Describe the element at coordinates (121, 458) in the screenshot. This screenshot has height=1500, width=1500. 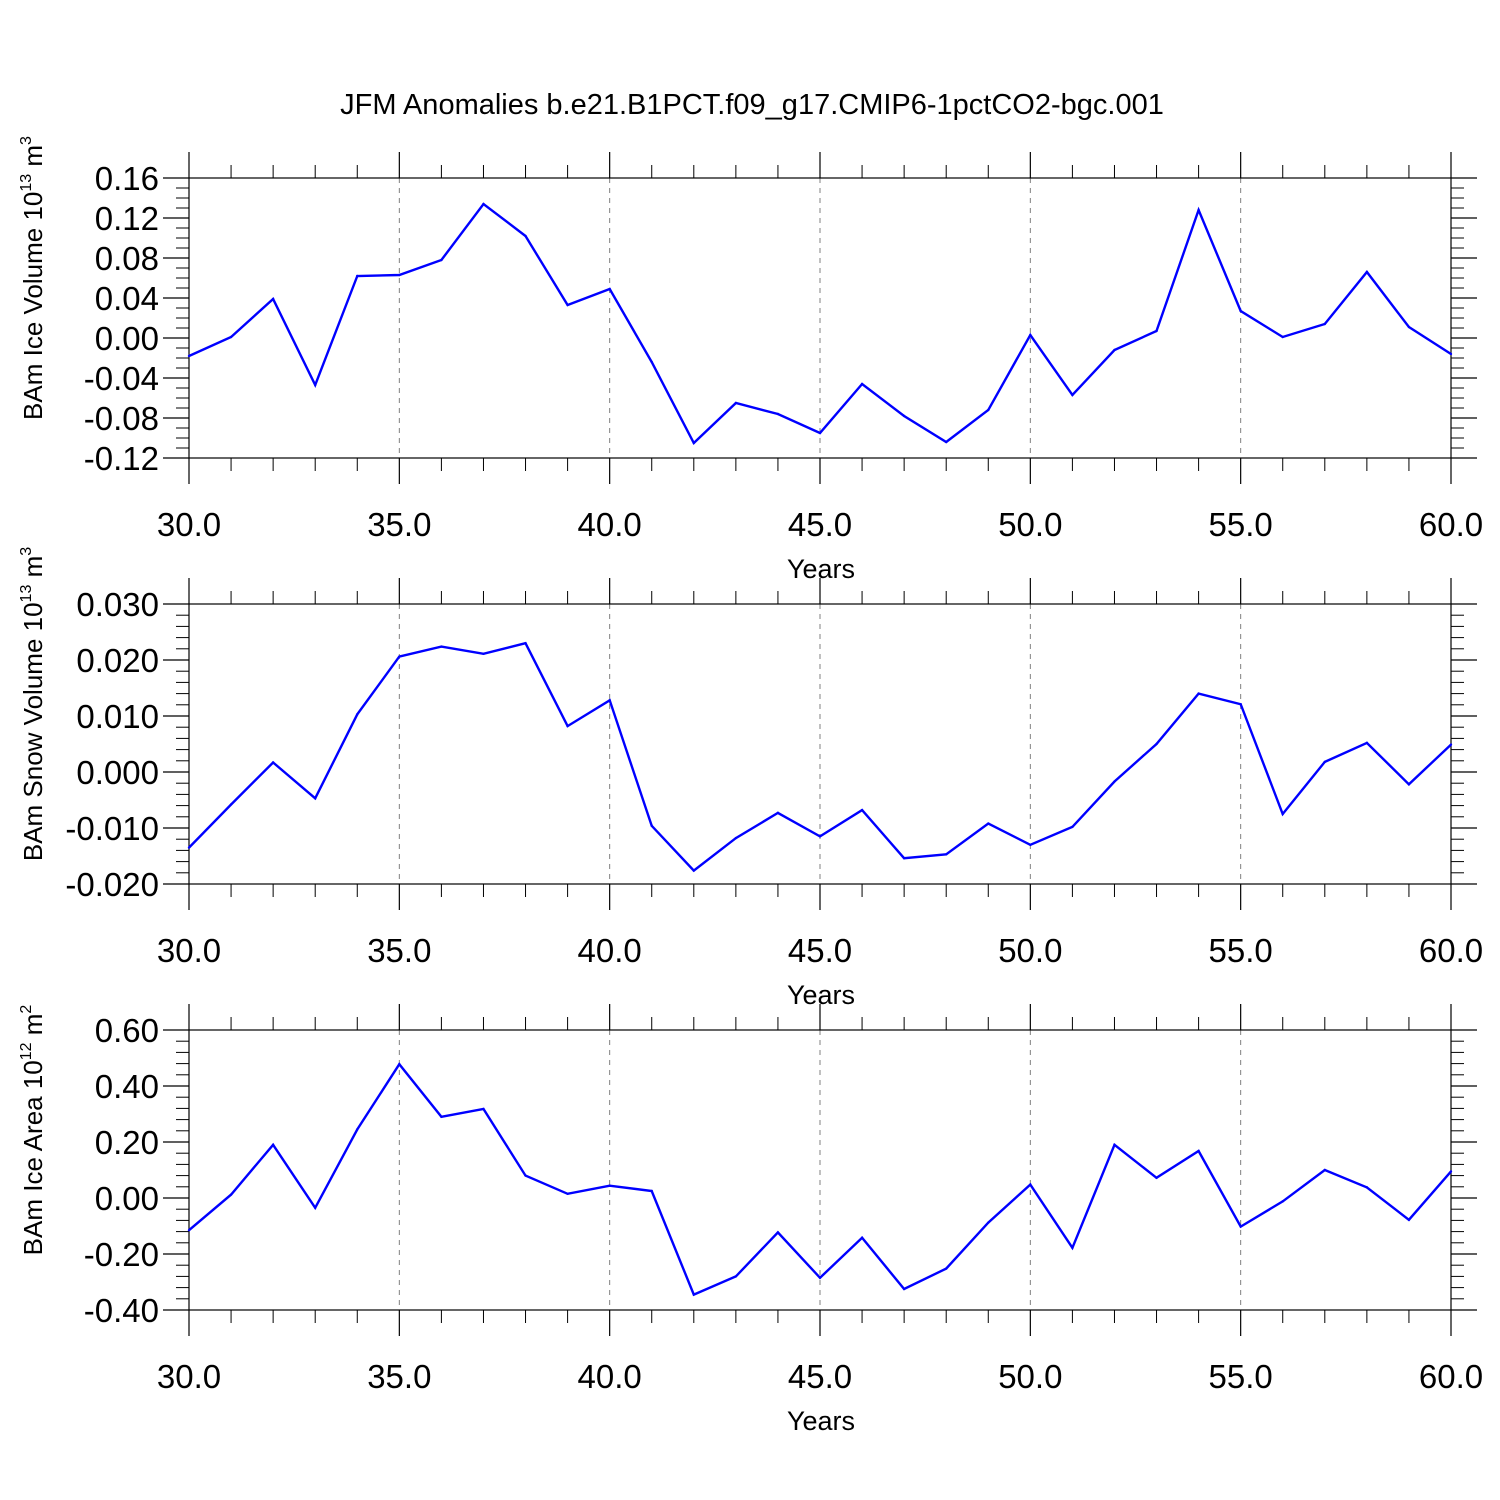
I see `y-tick-label: -0.12` at that location.